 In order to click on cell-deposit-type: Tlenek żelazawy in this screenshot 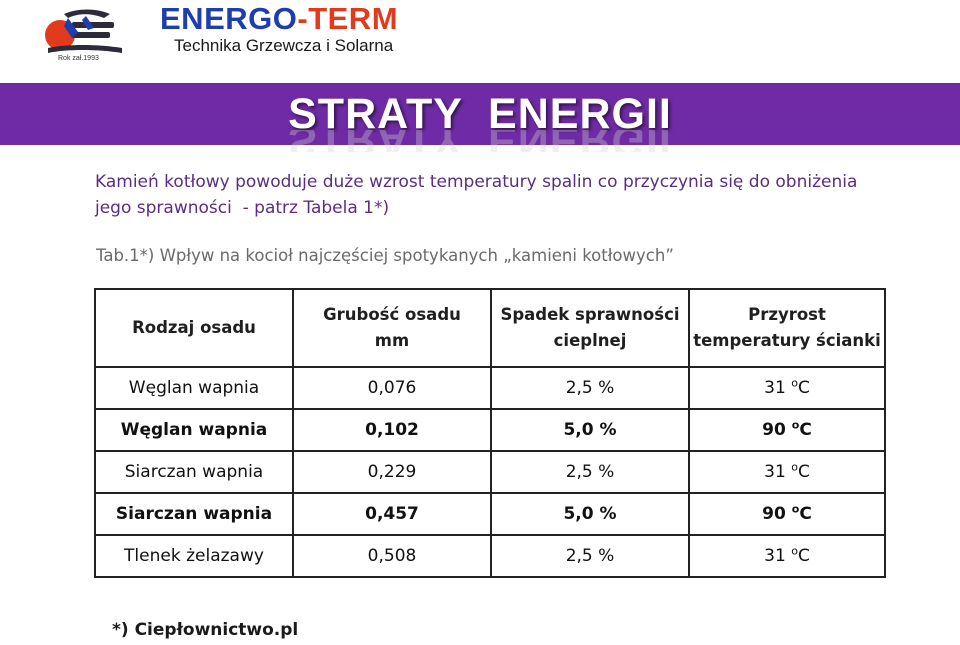, I will do `click(194, 556)`.